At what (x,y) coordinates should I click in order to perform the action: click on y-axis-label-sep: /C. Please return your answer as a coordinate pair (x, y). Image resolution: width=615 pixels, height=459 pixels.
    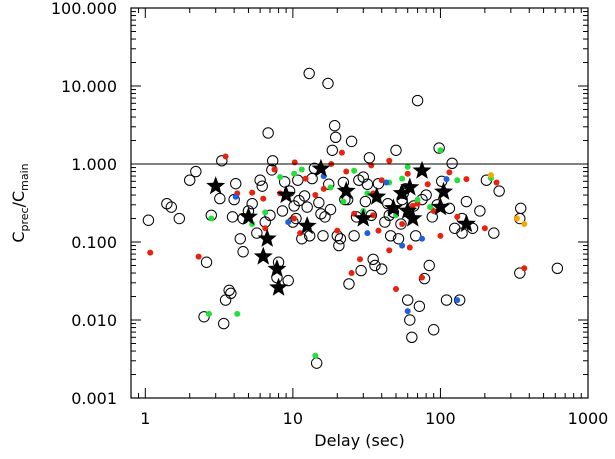
    Looking at the image, I should click on (18, 199).